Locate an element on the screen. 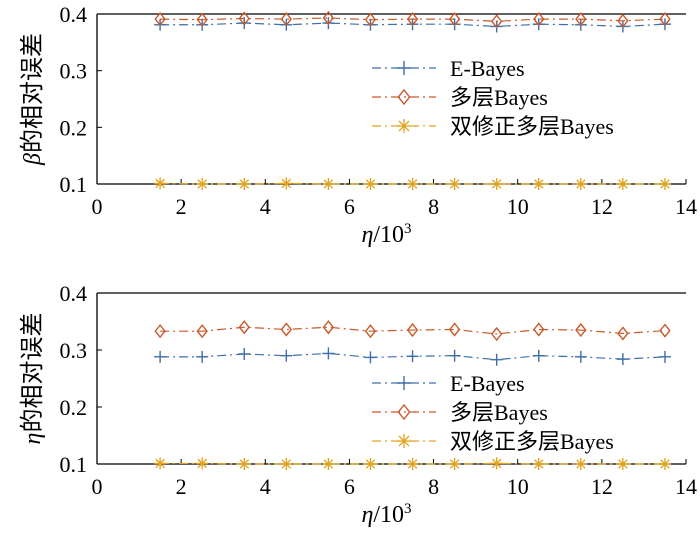 The height and width of the screenshot is (547, 700). y-axis-label: η的相对误差 is located at coordinates (32, 379).